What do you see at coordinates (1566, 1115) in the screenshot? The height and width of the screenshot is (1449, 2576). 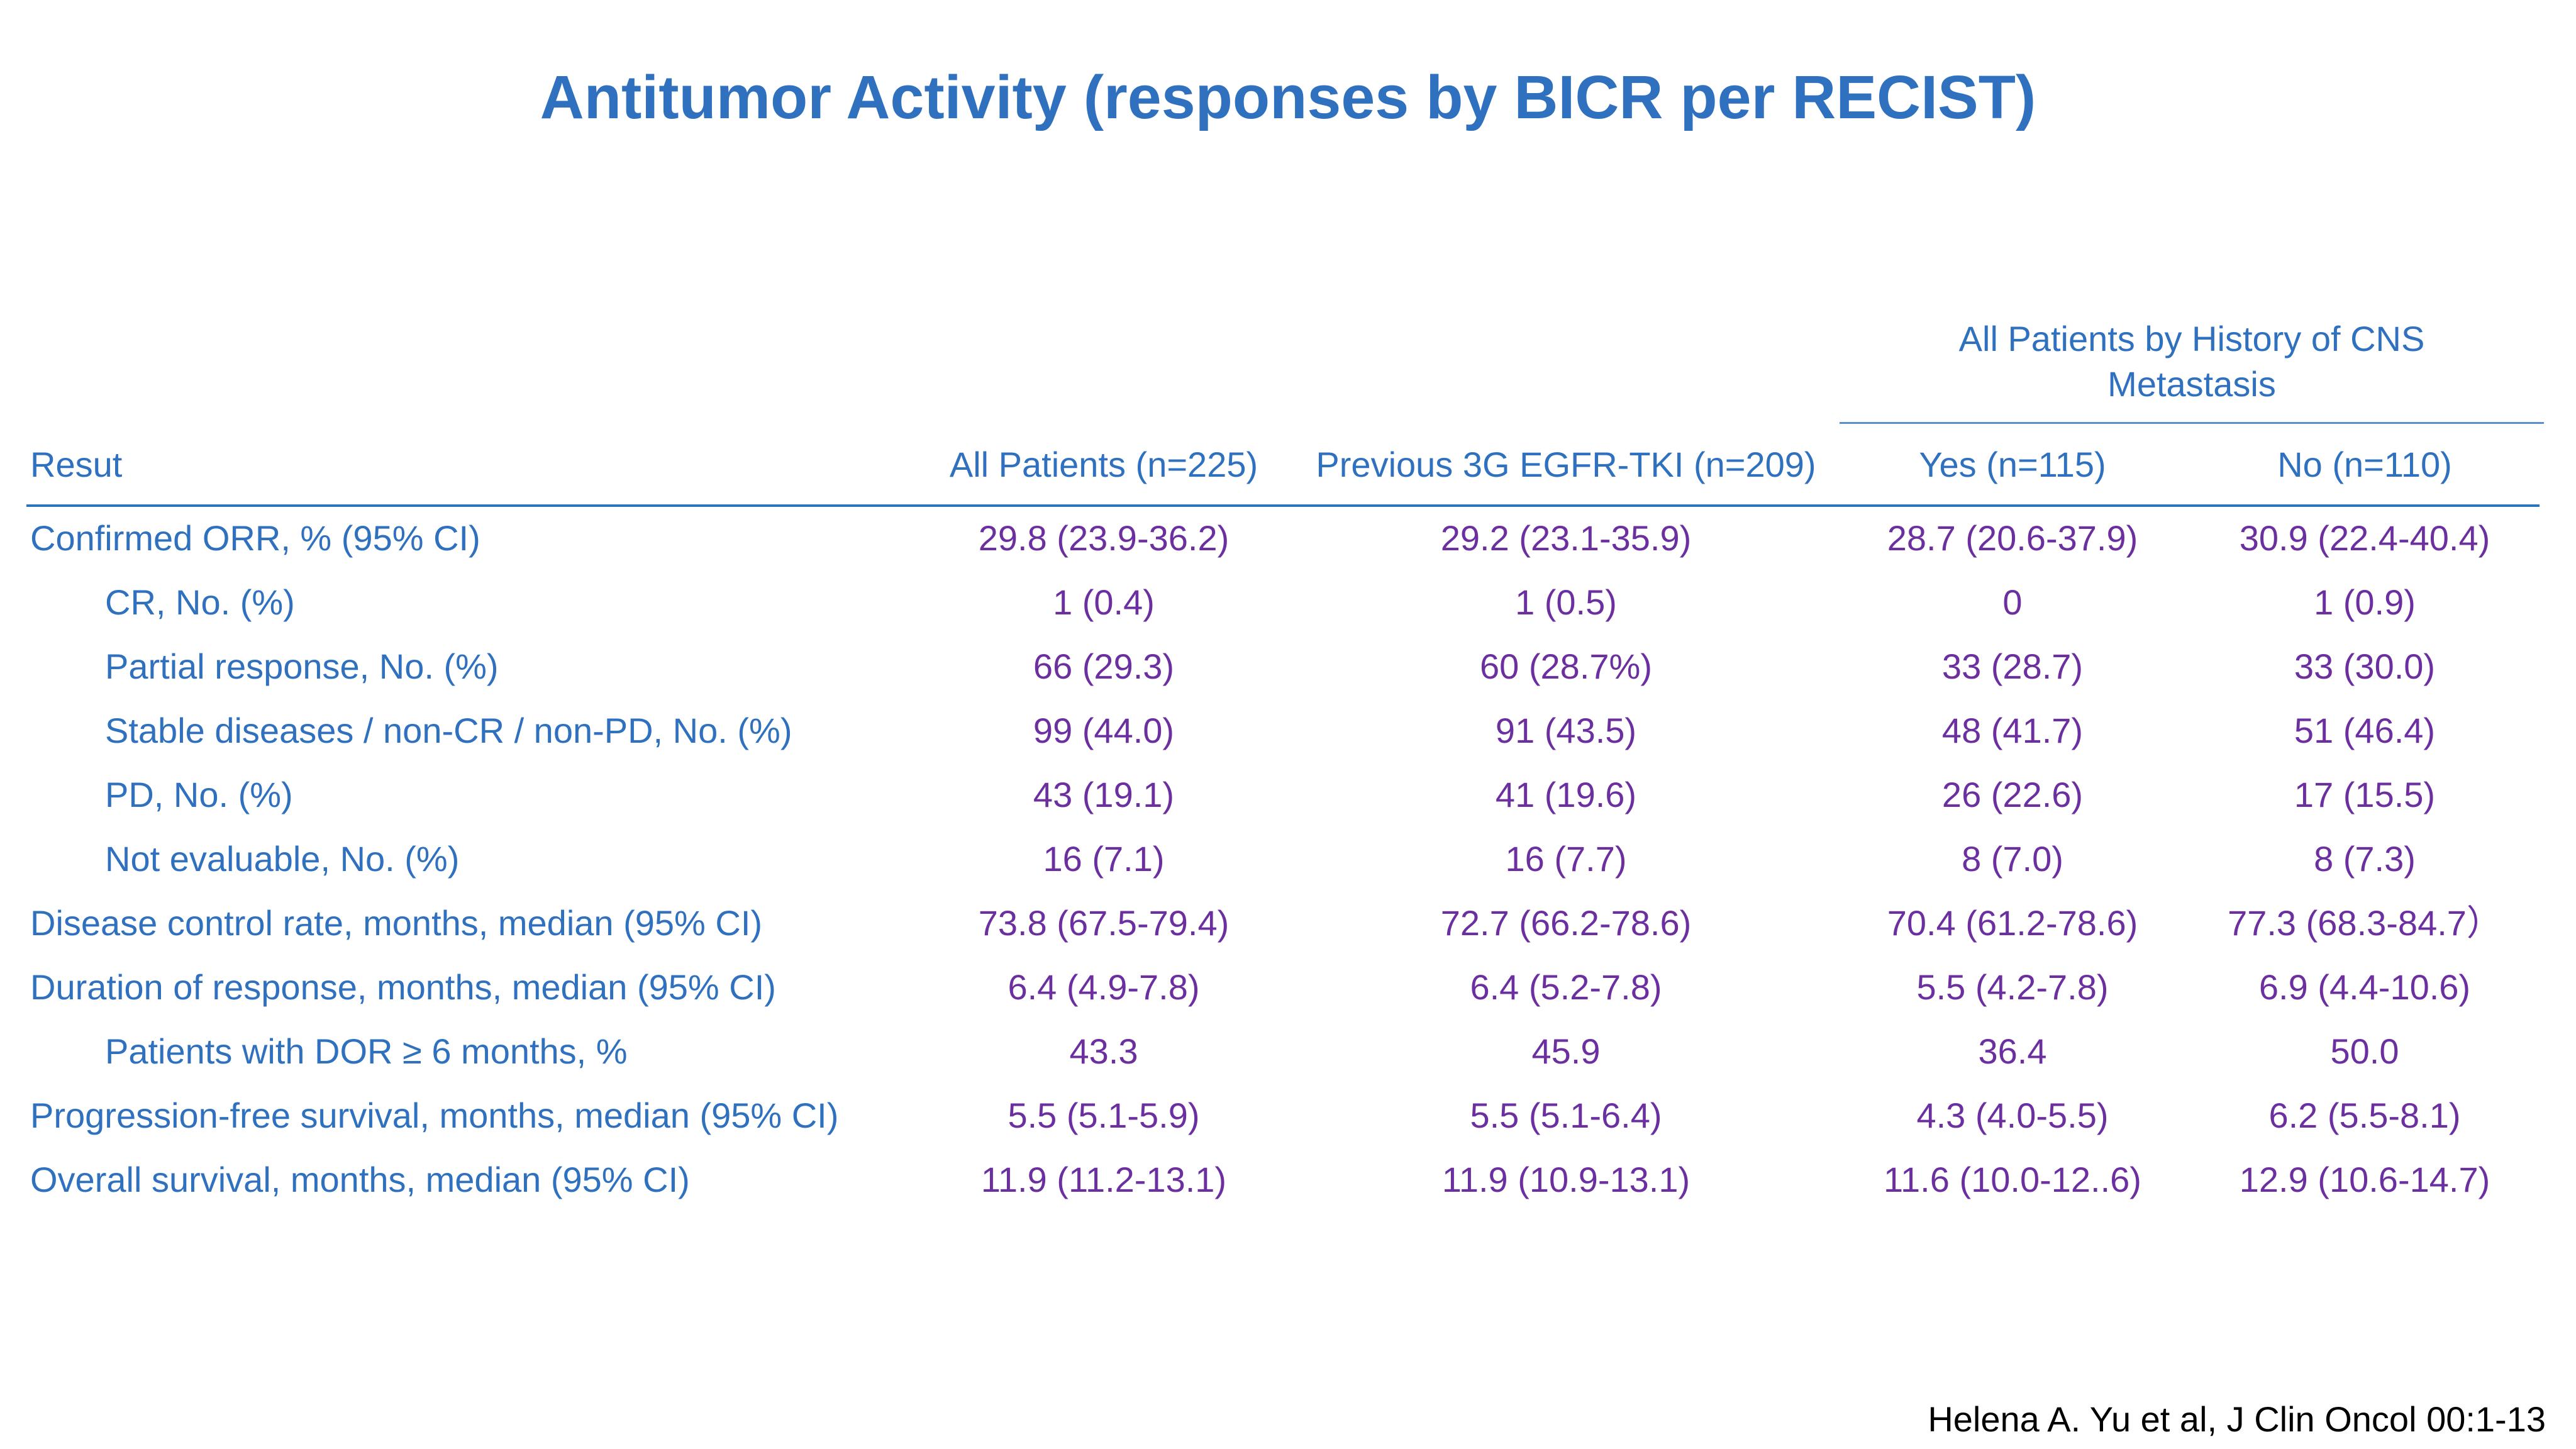 I see `cell-previous-3g: 5.5 (5.1-6.4)` at bounding box center [1566, 1115].